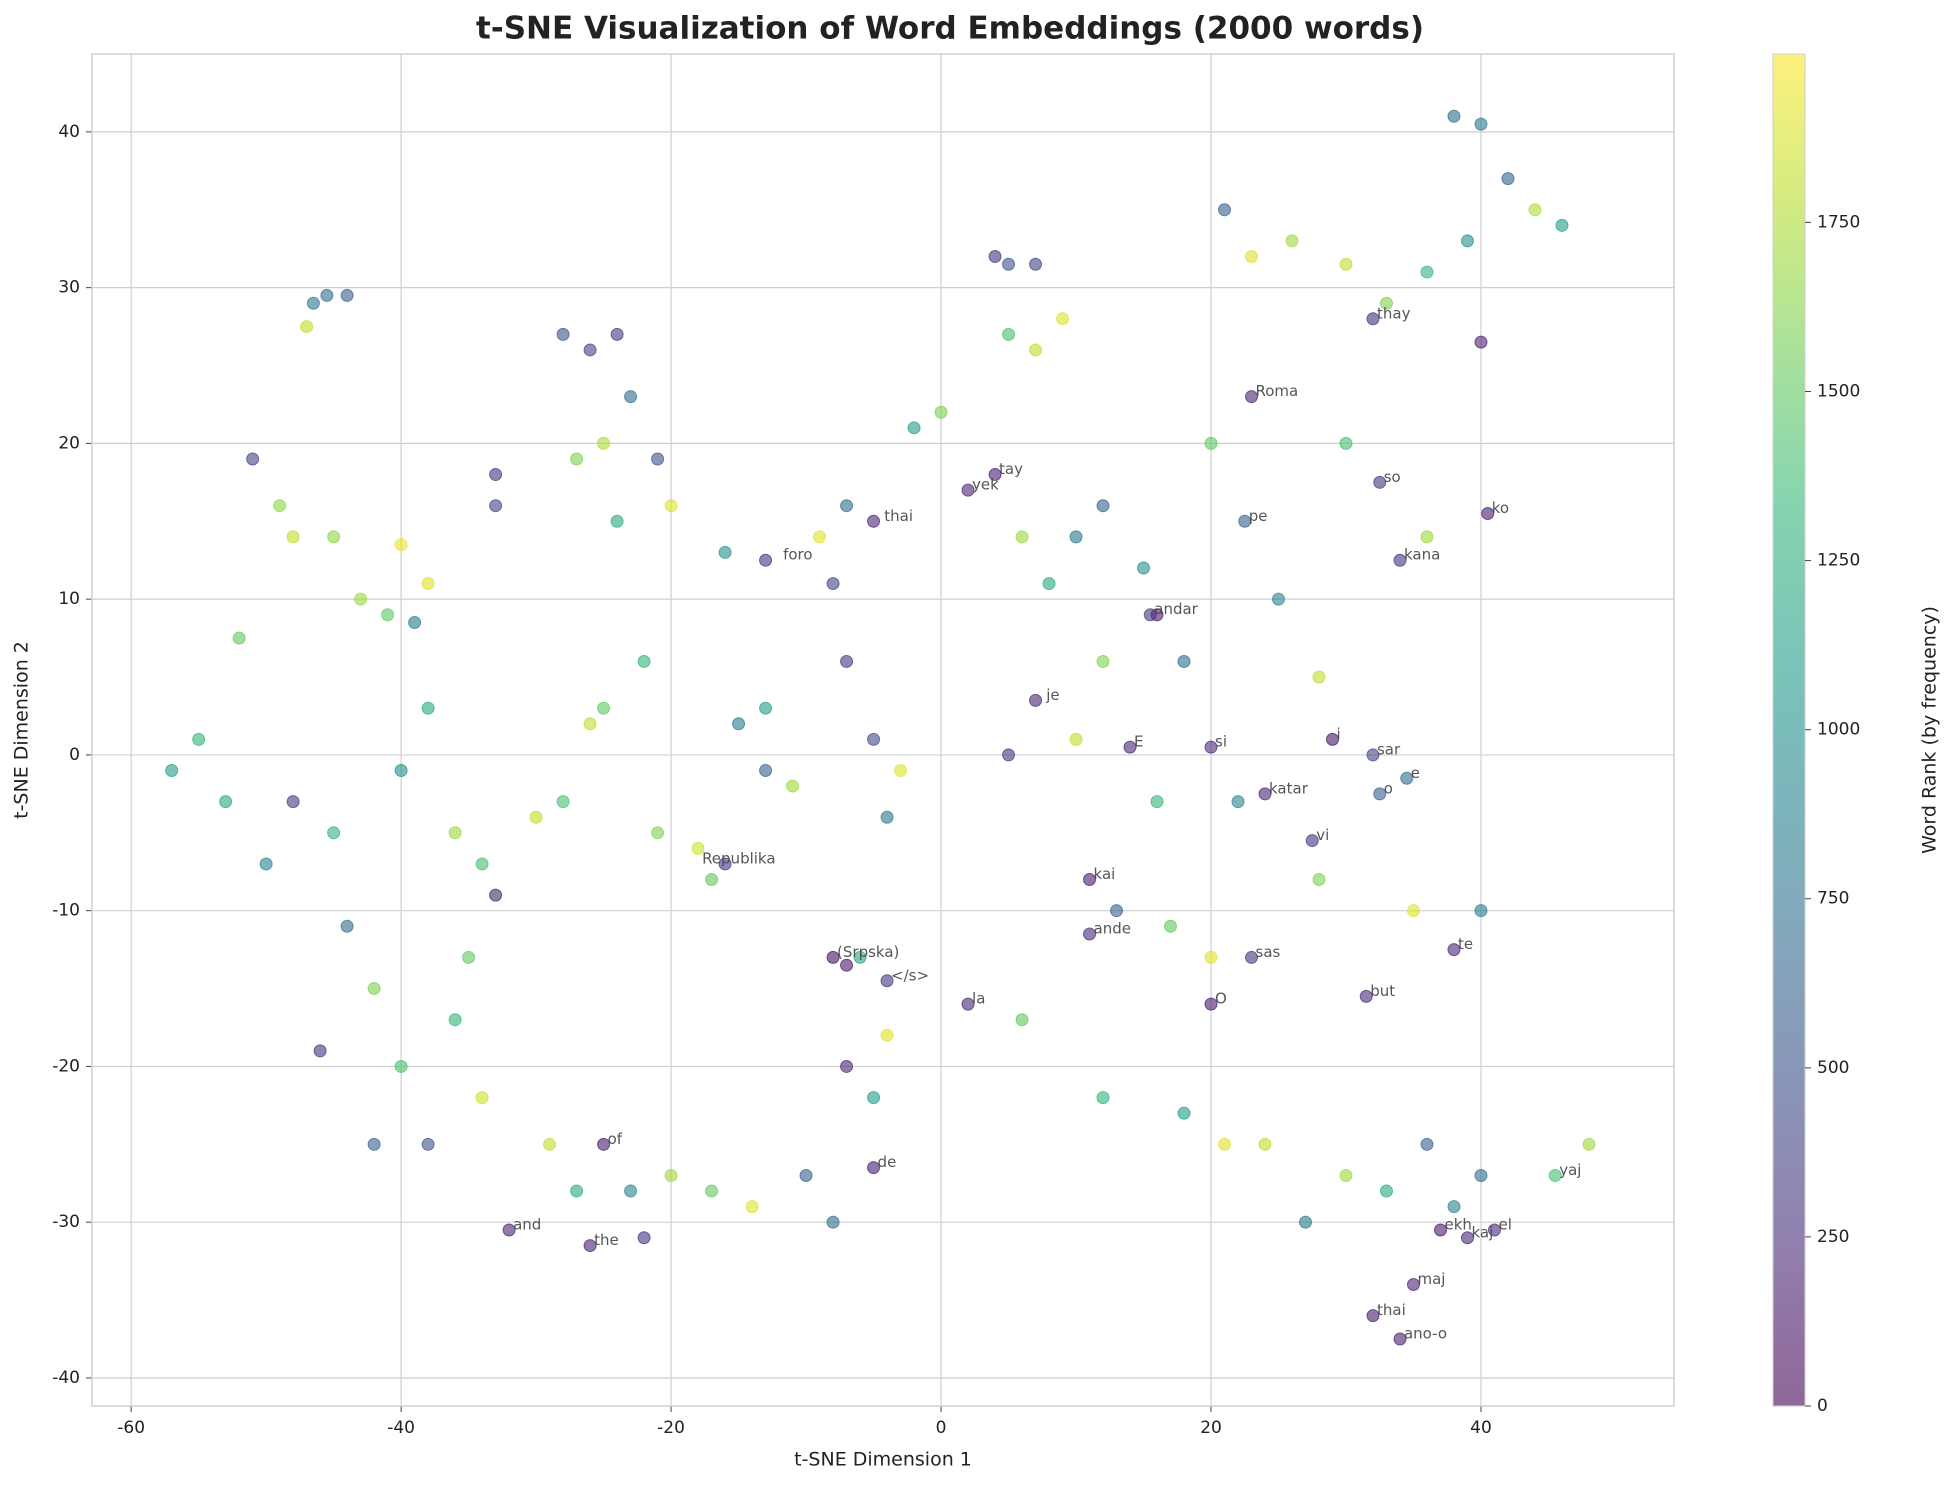 The image size is (1951, 1489). What do you see at coordinates (1481, 1428) in the screenshot?
I see `x-tick-label: 40` at bounding box center [1481, 1428].